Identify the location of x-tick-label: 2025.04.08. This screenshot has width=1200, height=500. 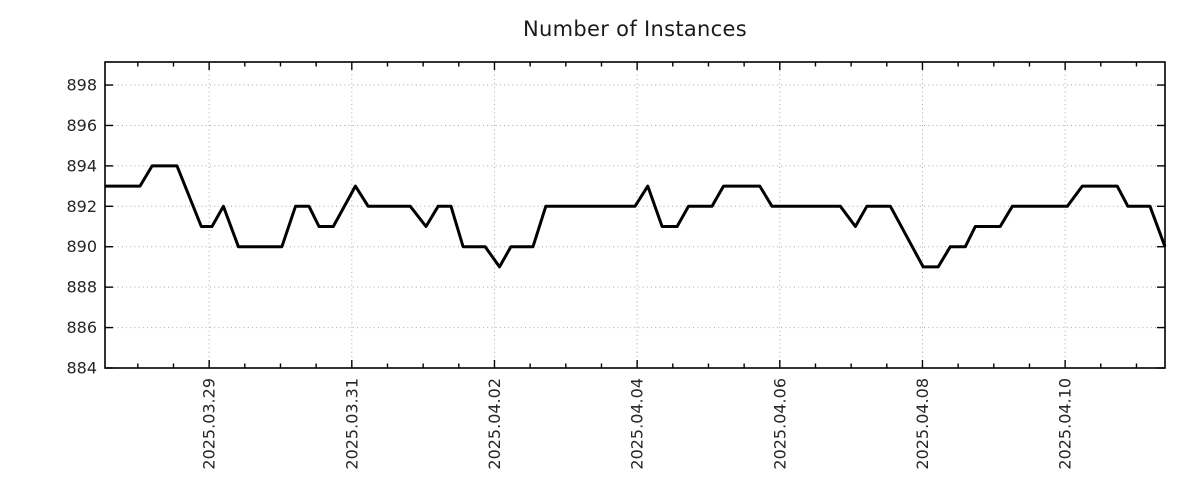
(922, 424).